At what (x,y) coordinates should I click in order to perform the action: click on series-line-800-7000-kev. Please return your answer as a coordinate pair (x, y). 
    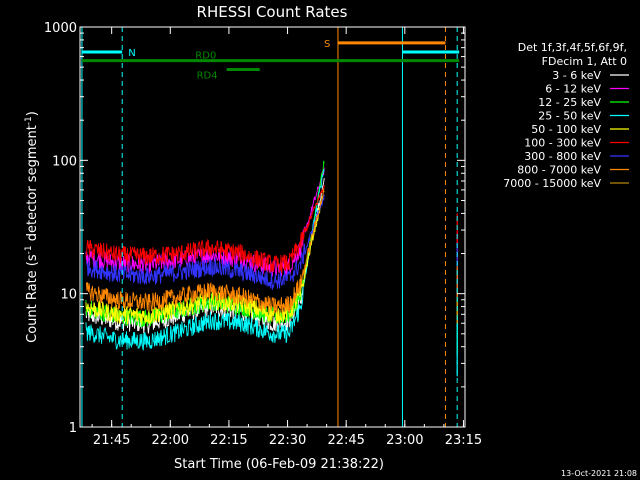
    Looking at the image, I should click on (205, 251).